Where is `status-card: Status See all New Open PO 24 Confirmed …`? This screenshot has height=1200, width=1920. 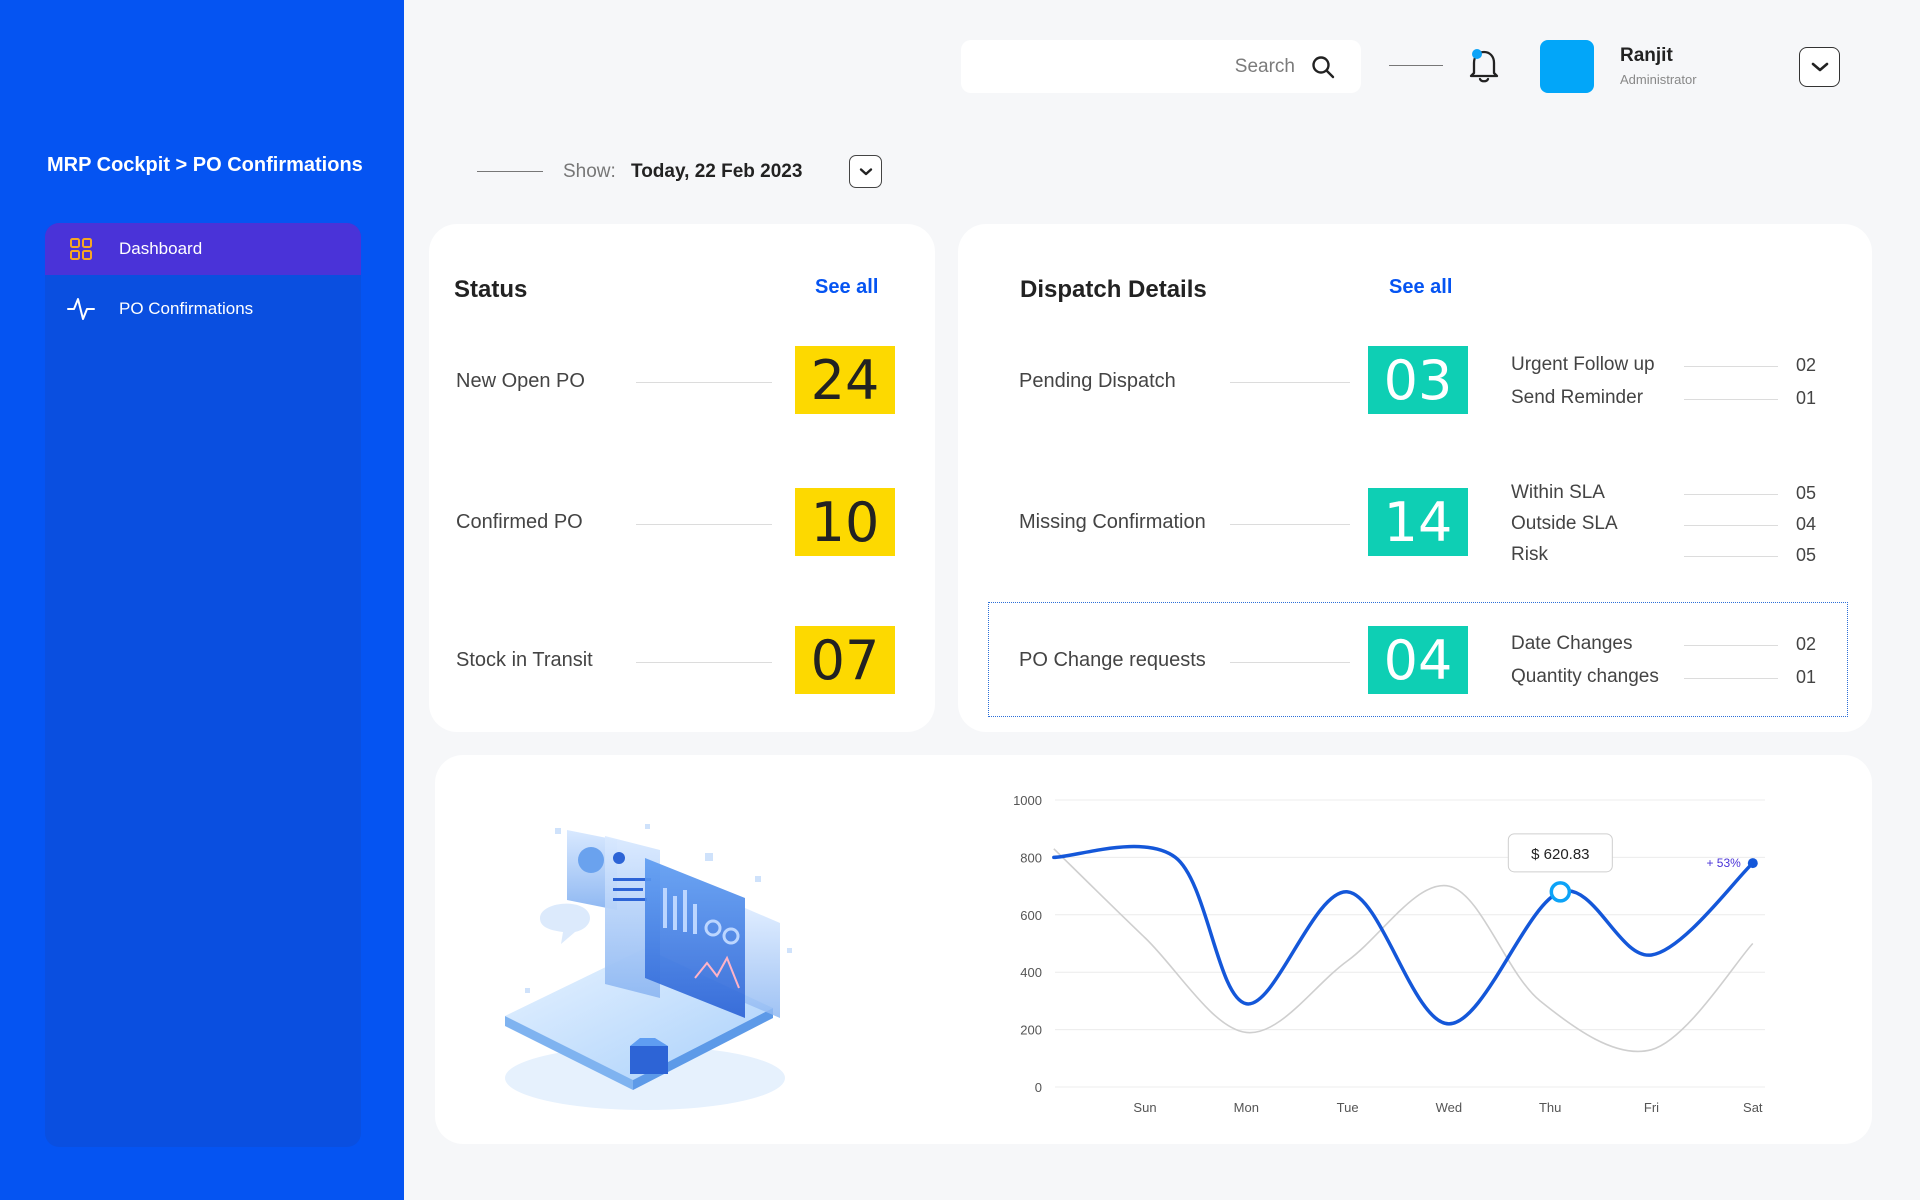 status-card: Status See all New Open PO 24 Confirmed … is located at coordinates (682, 478).